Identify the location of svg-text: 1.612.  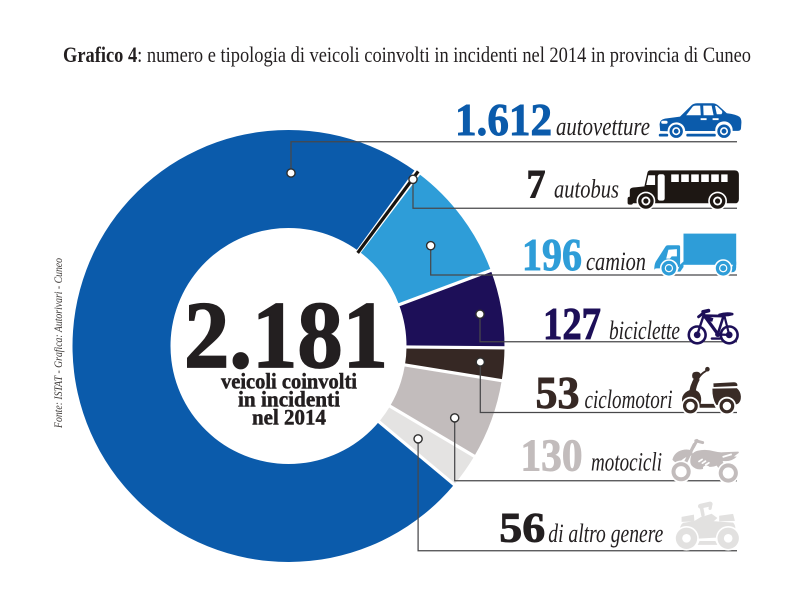
(503, 120).